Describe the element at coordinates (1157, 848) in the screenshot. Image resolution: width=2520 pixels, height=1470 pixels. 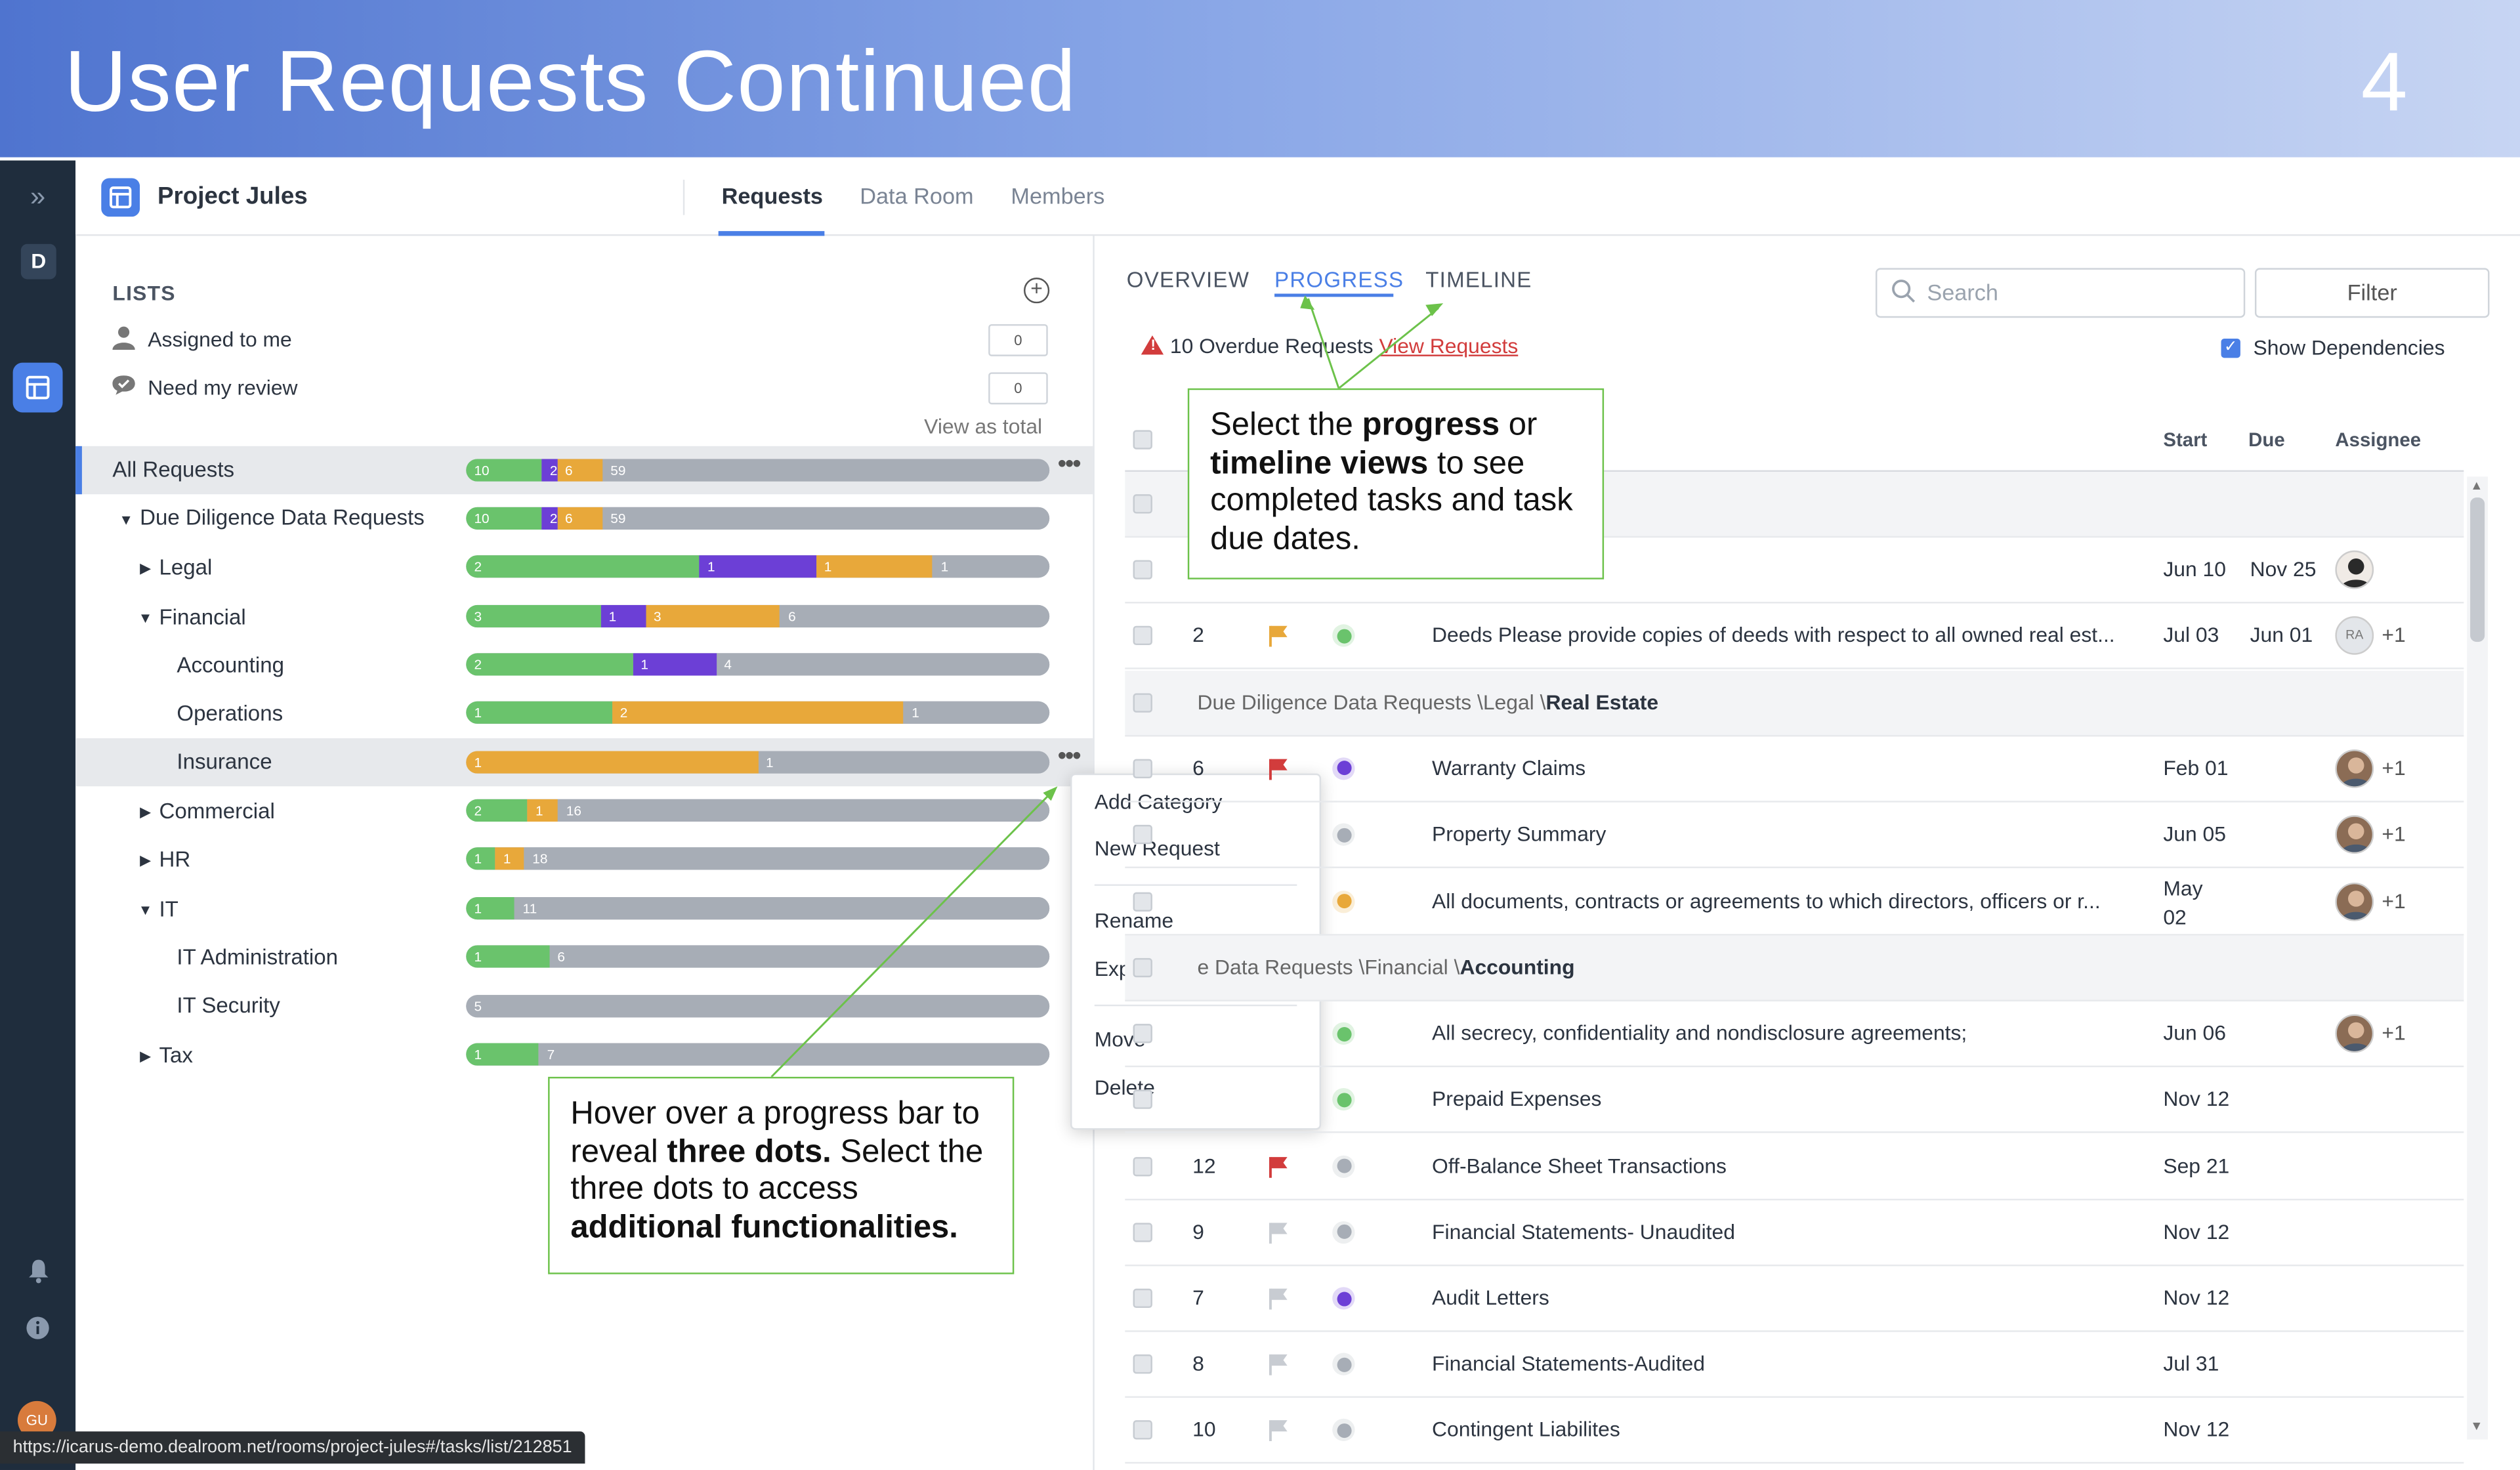
I see `menu-new-request: New Request` at that location.